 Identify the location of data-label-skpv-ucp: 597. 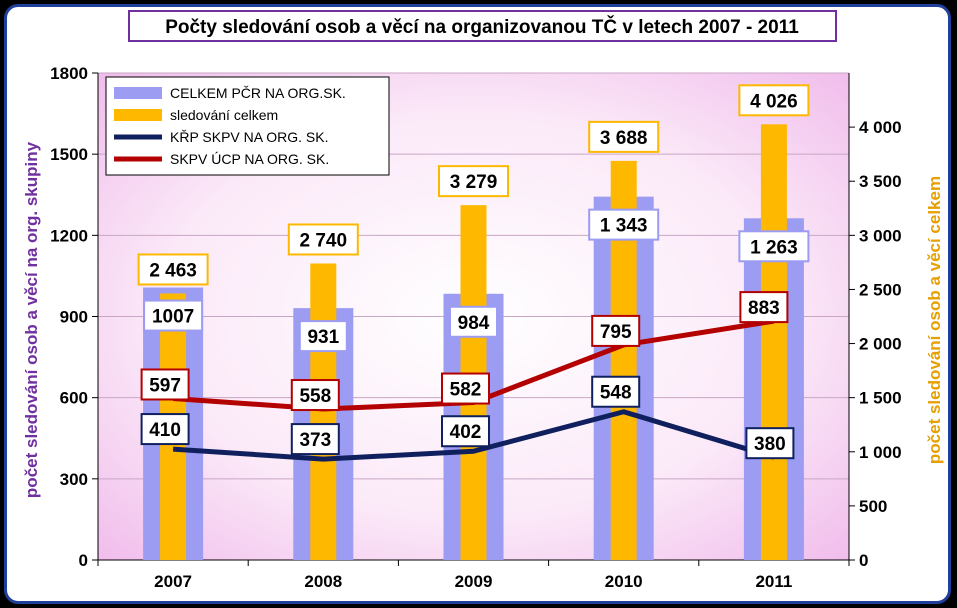
(165, 385).